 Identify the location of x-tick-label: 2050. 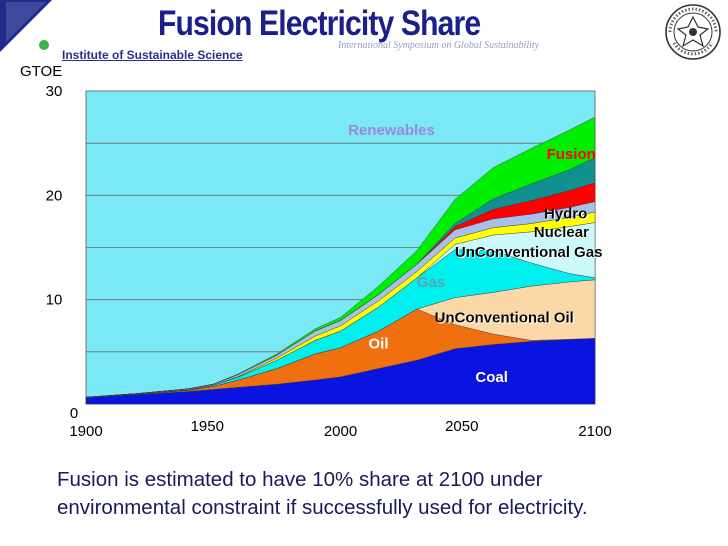
(461, 426).